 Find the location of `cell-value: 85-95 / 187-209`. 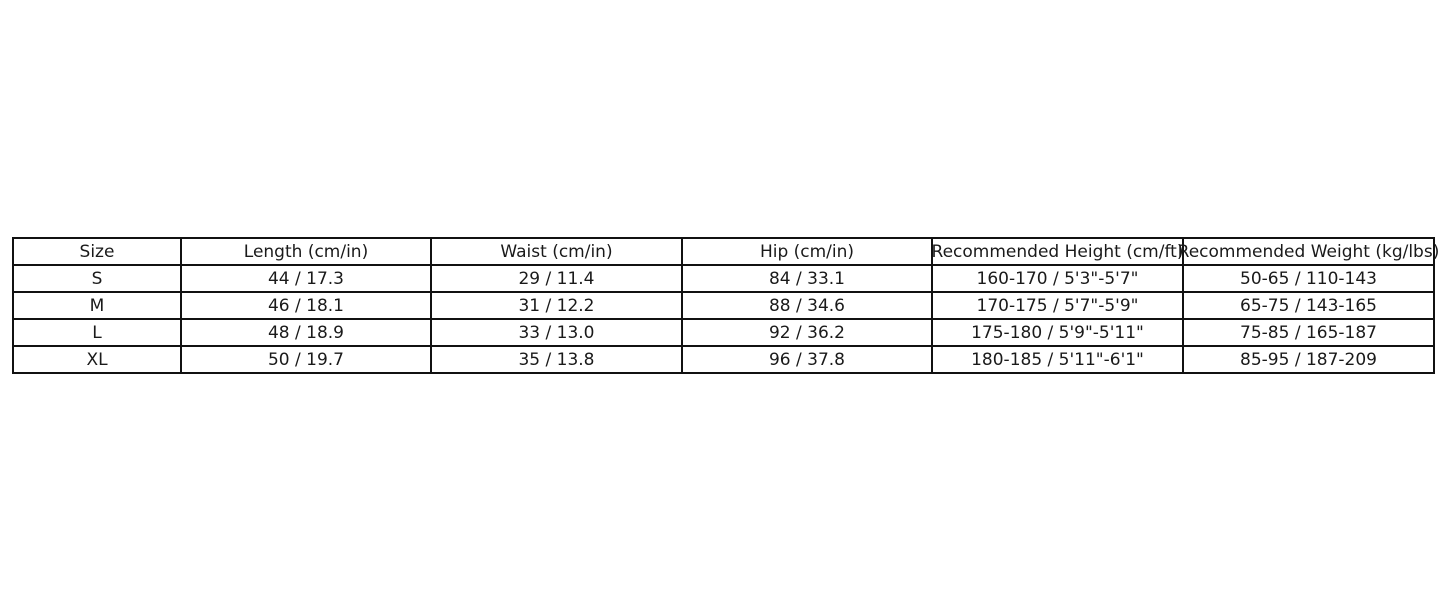

cell-value: 85-95 / 187-209 is located at coordinates (1308, 359).